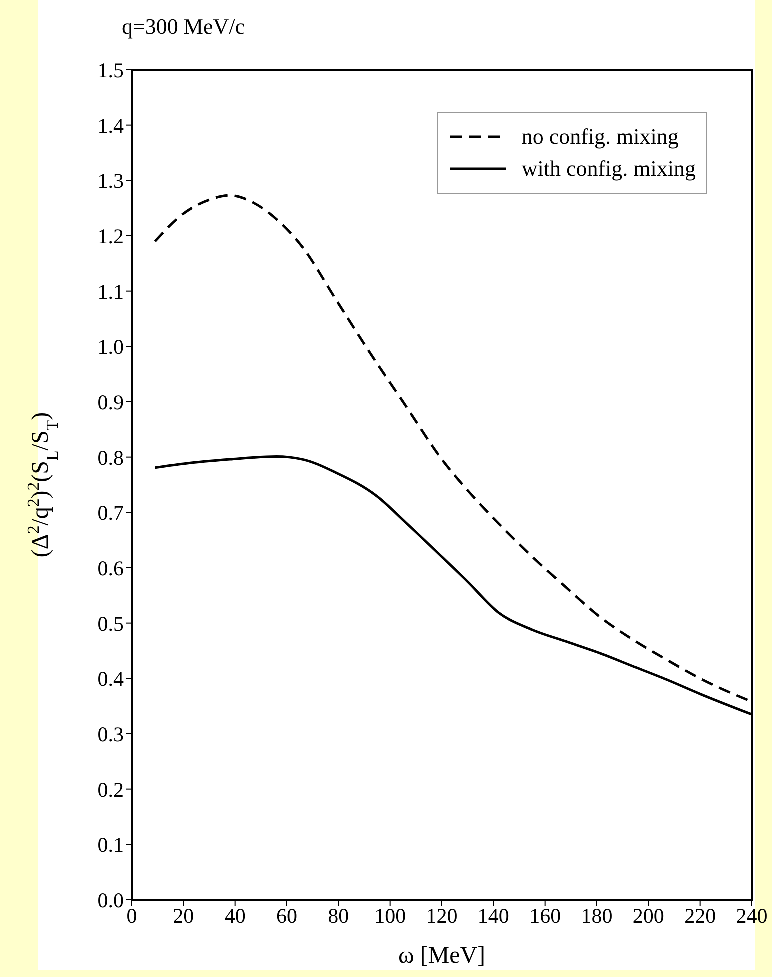 The height and width of the screenshot is (977, 772). Describe the element at coordinates (700, 916) in the screenshot. I see `x-tick-label: 220` at that location.